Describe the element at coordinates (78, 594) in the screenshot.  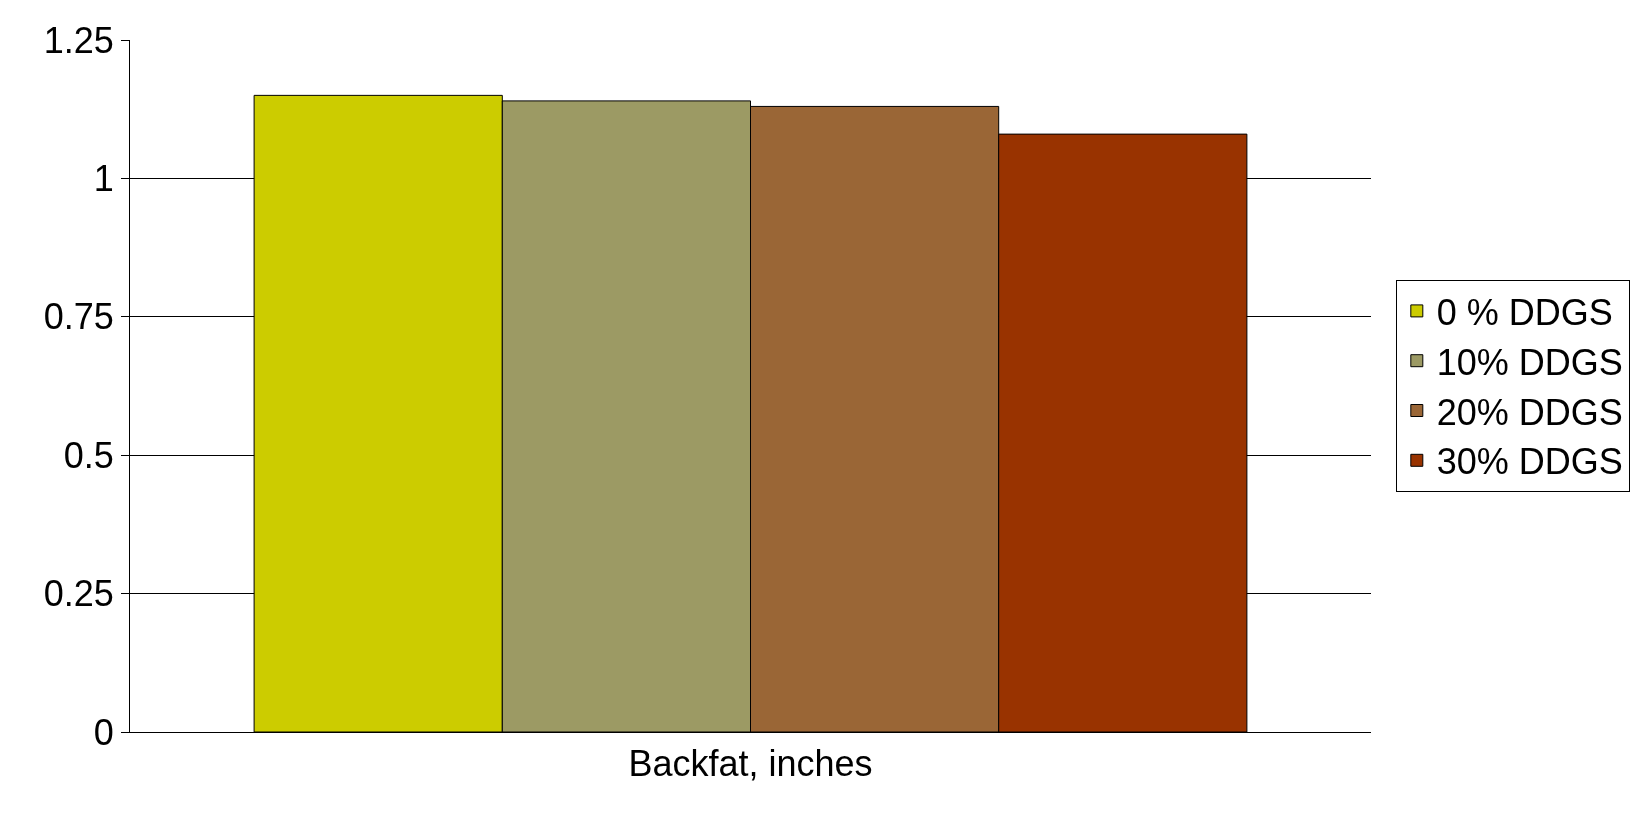
I see `y-tick-label: 0.25` at that location.